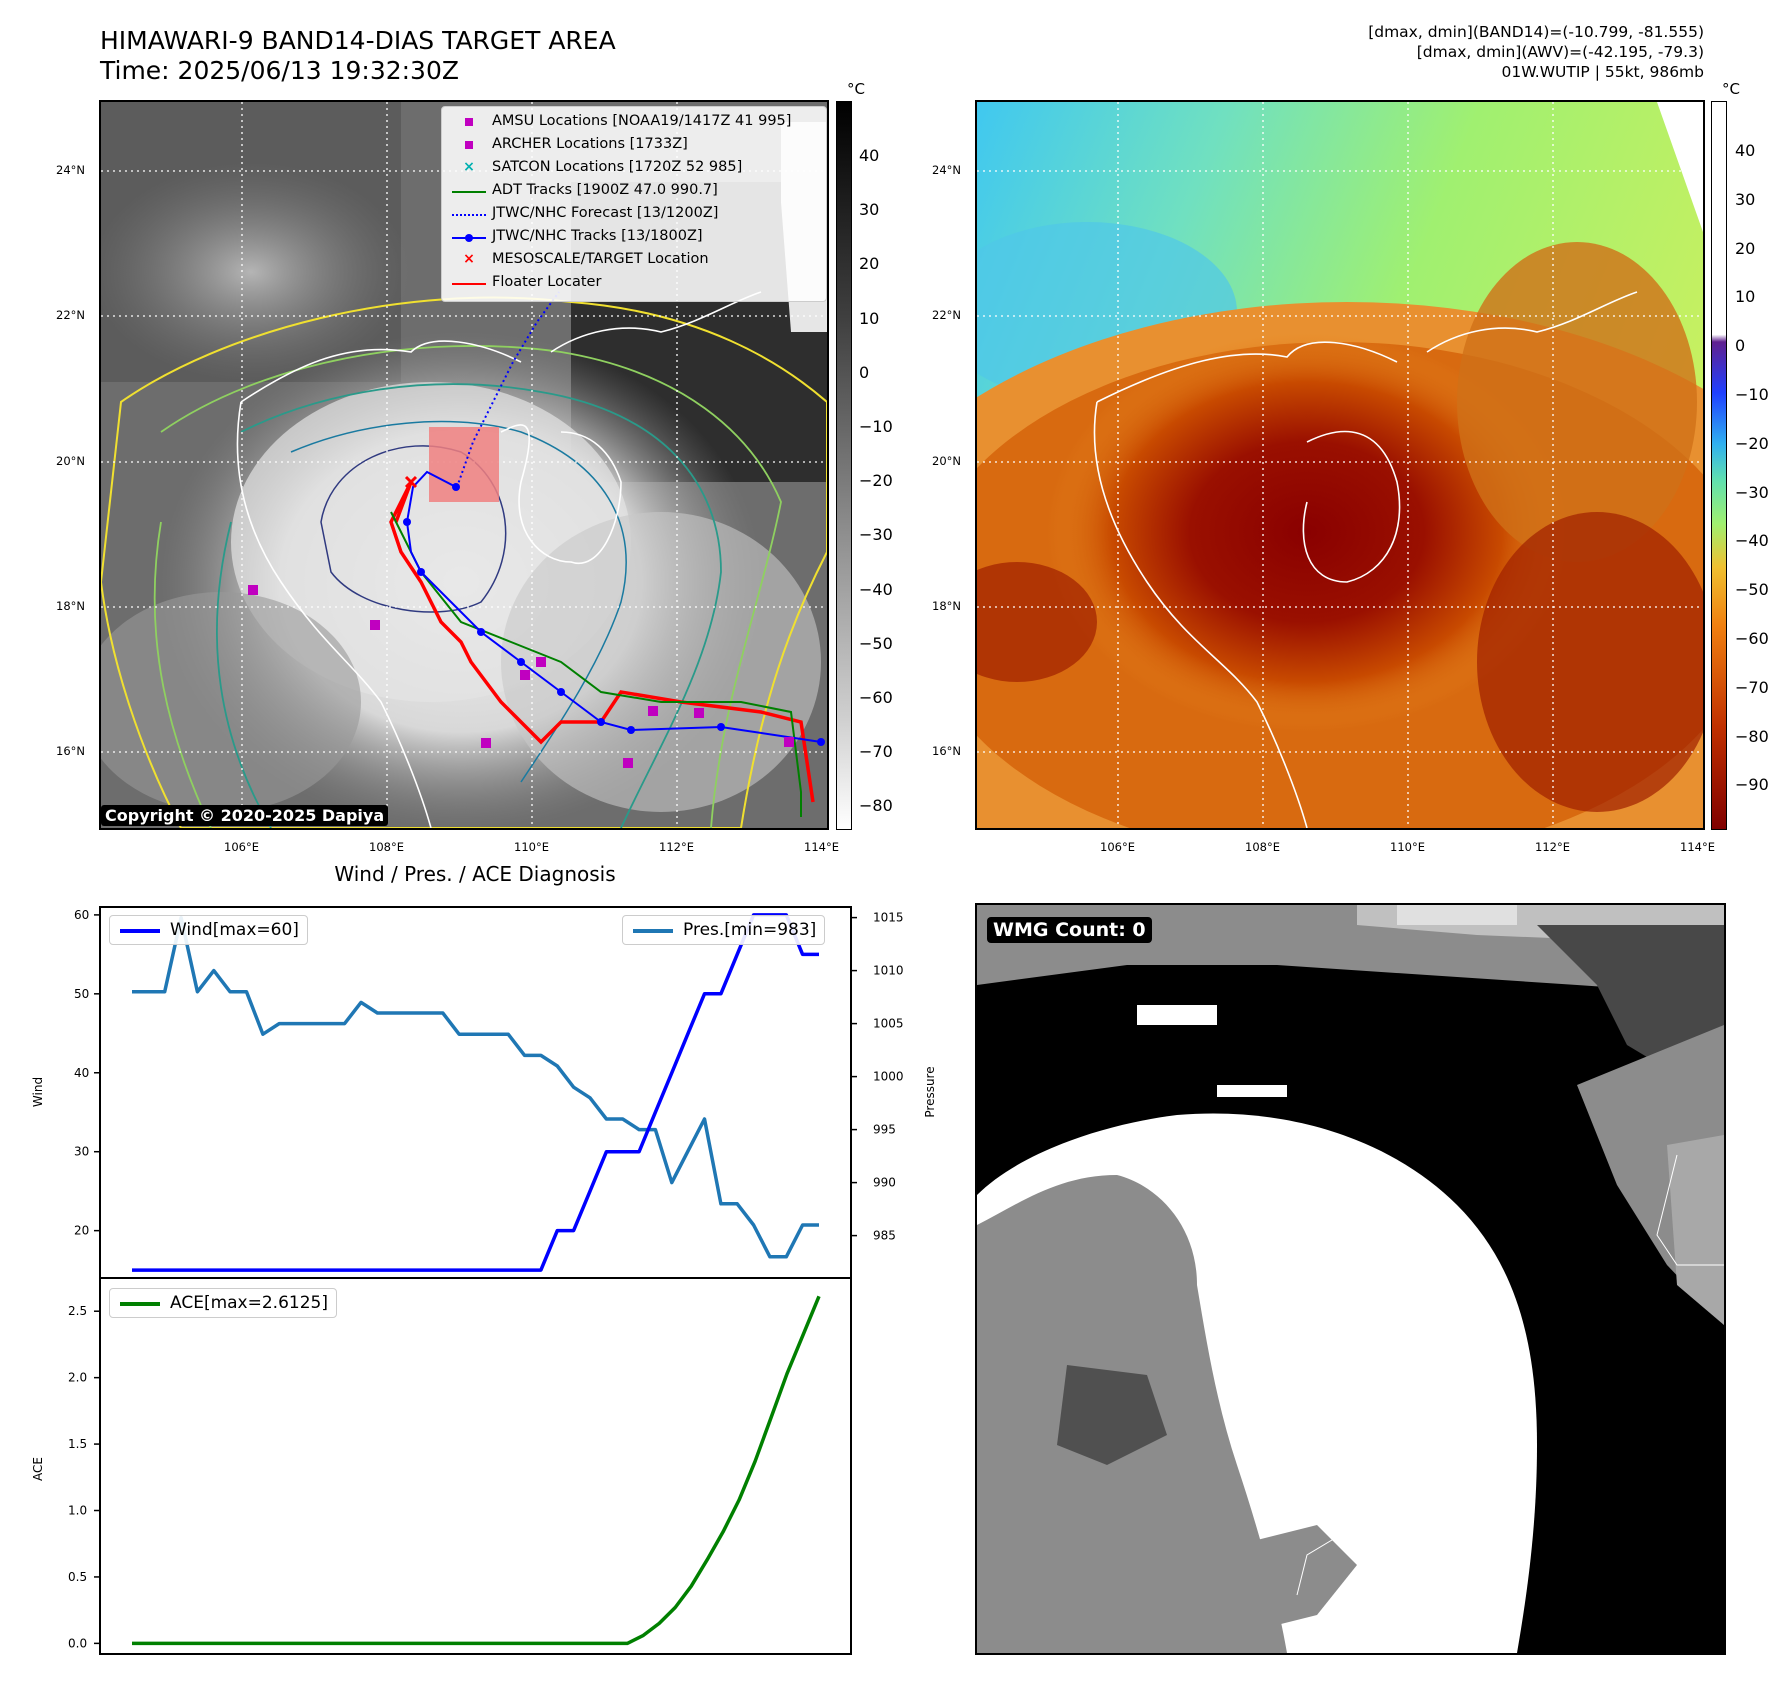  What do you see at coordinates (1752, 638) in the screenshot?
I see `rightcb-tick: −60` at bounding box center [1752, 638].